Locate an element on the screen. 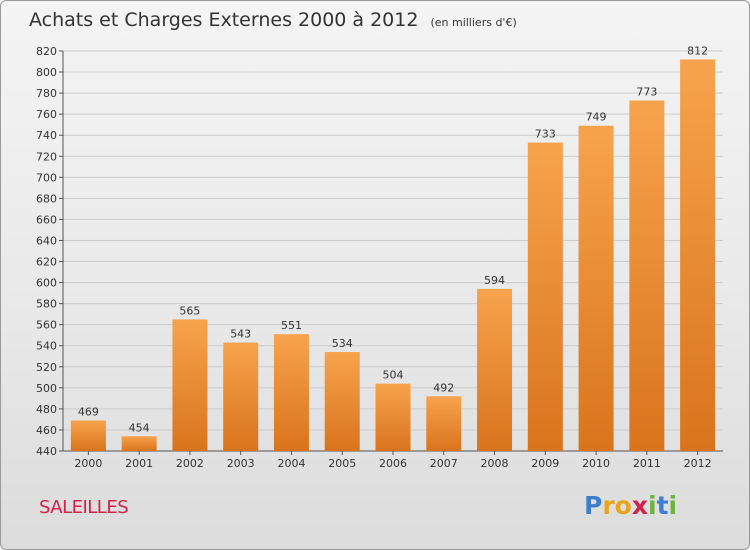 This screenshot has height=550, width=750. chart-title-text: Achats et Charges Externes 2000 à 2012 is located at coordinates (224, 20).